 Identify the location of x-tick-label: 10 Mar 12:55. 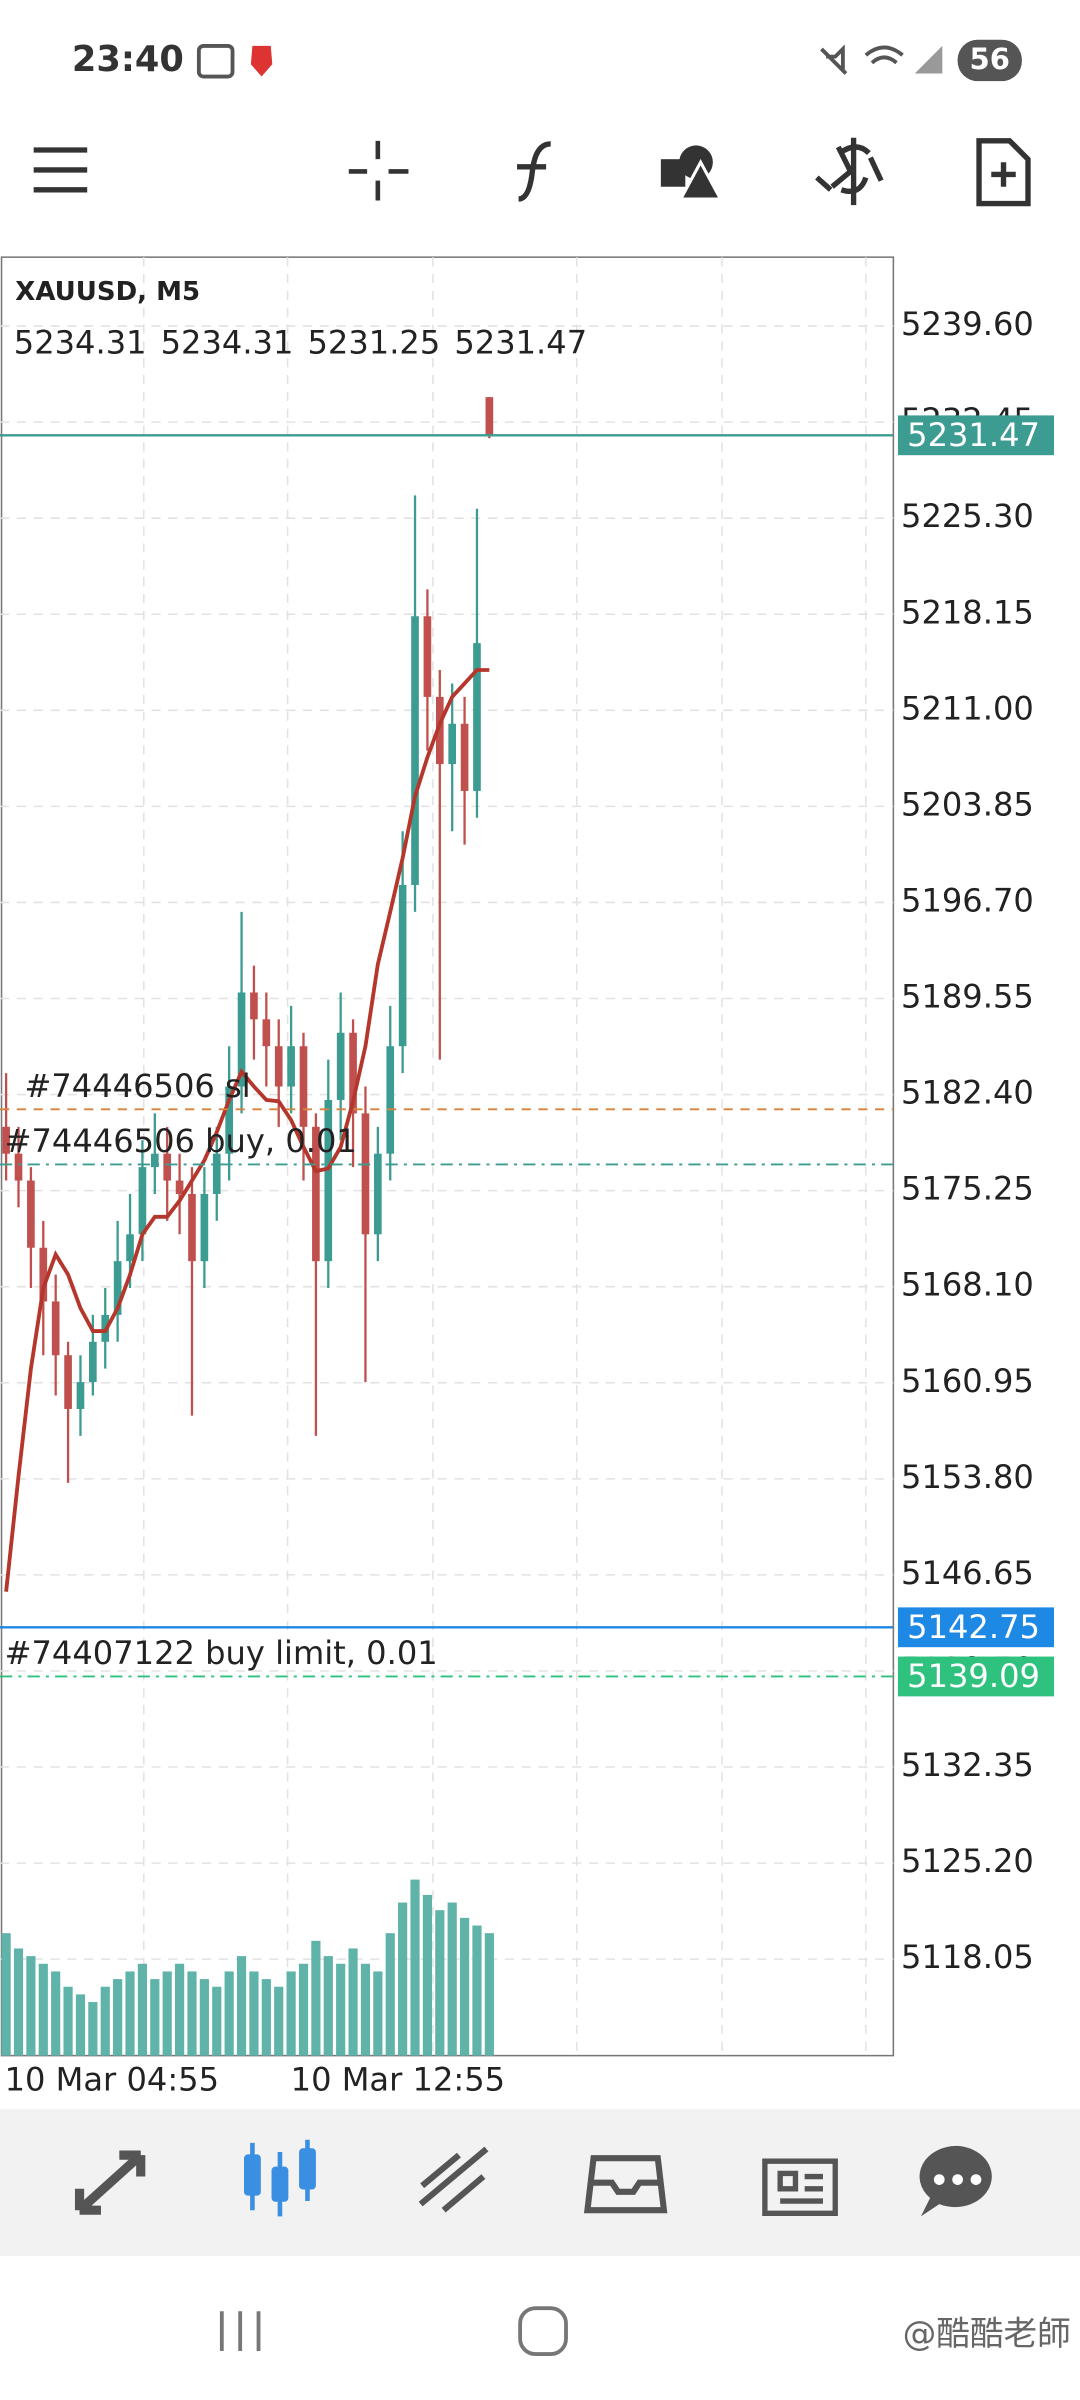
(398, 2080).